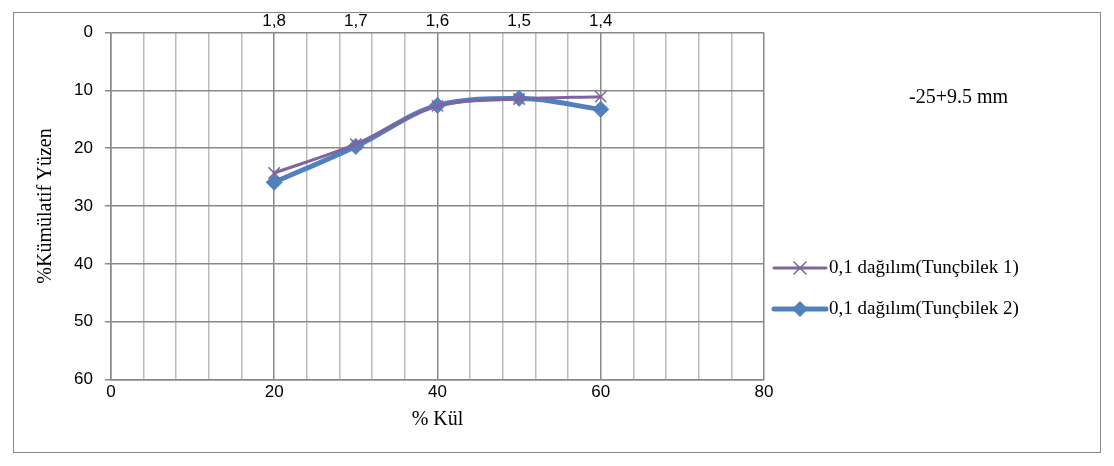  What do you see at coordinates (764, 392) in the screenshot?
I see `x-tick-label: 80` at bounding box center [764, 392].